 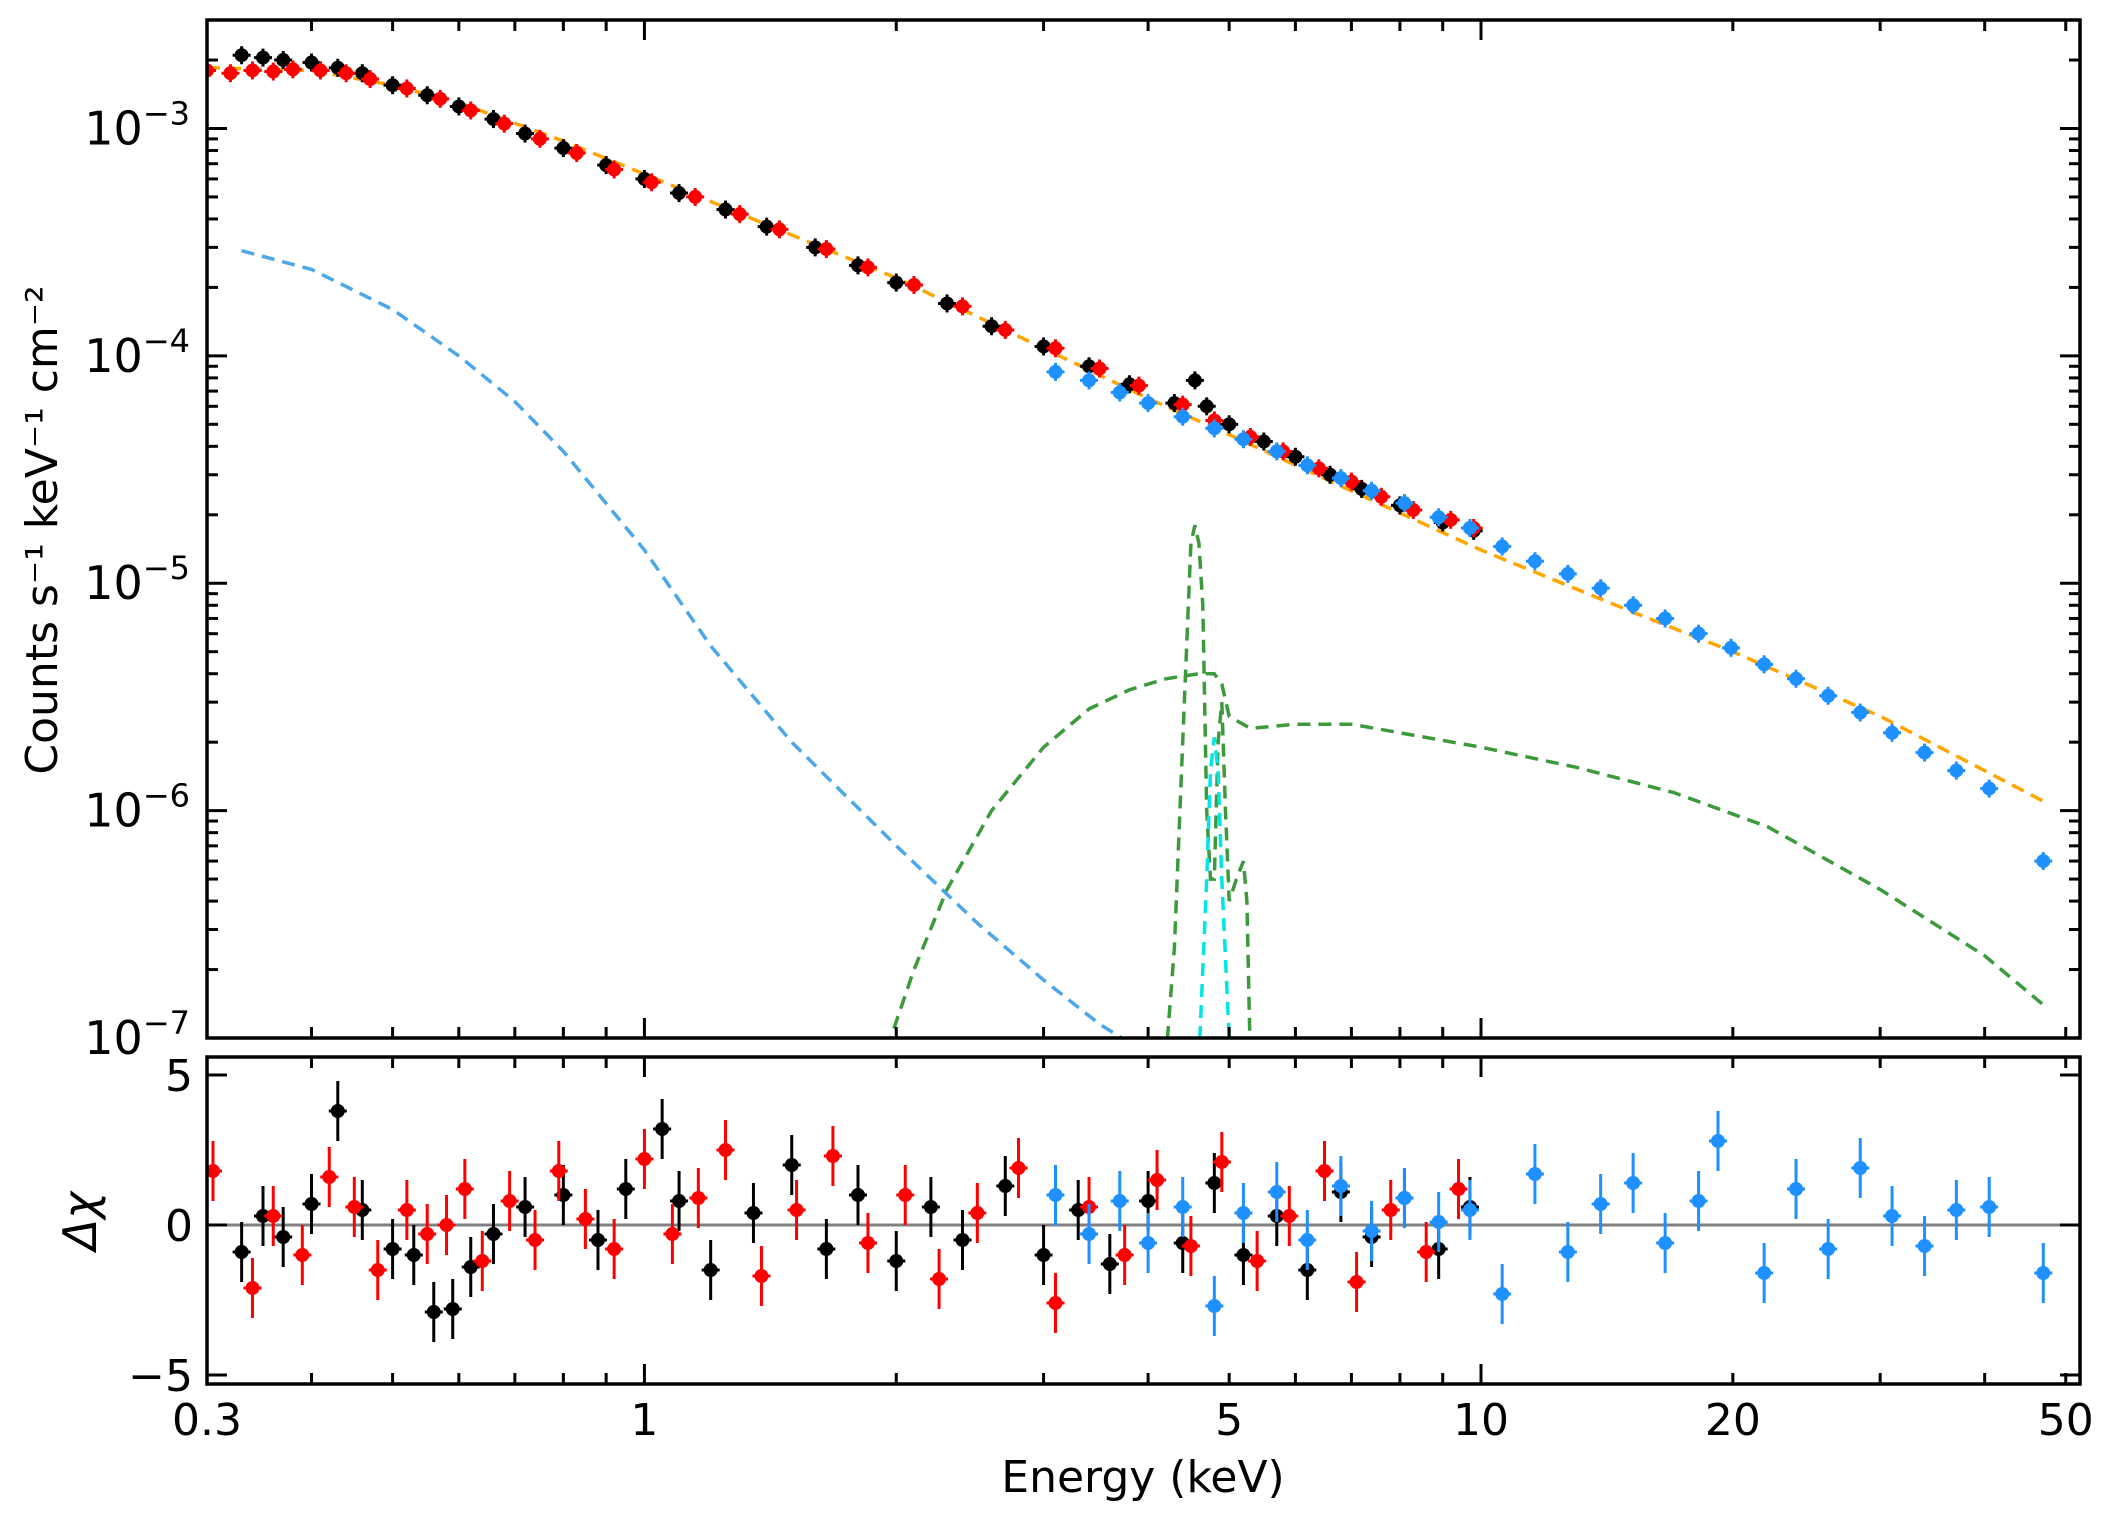 I want to click on model-curve-green_cont, so click(x=1466, y=854).